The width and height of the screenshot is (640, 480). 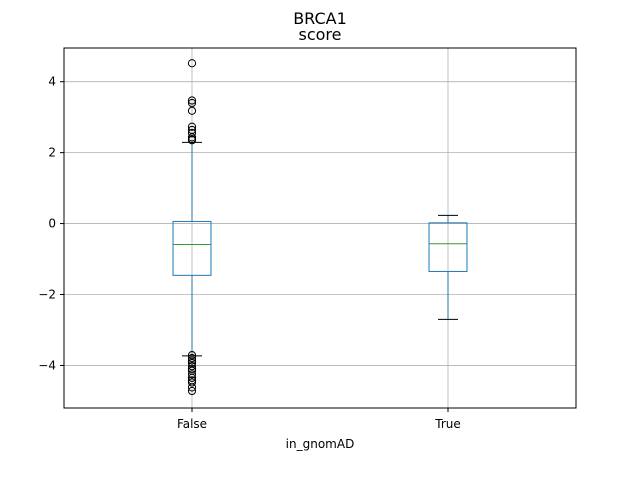 I want to click on box-false, so click(x=192, y=227).